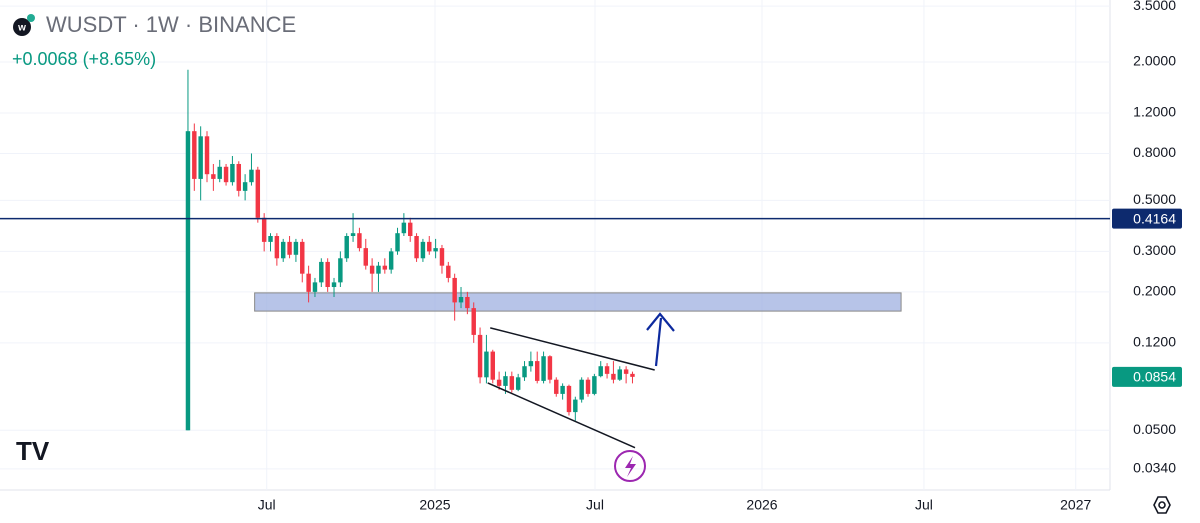 This screenshot has width=1200, height=523. I want to click on y-tick-label: 0.3000, so click(1154, 250).